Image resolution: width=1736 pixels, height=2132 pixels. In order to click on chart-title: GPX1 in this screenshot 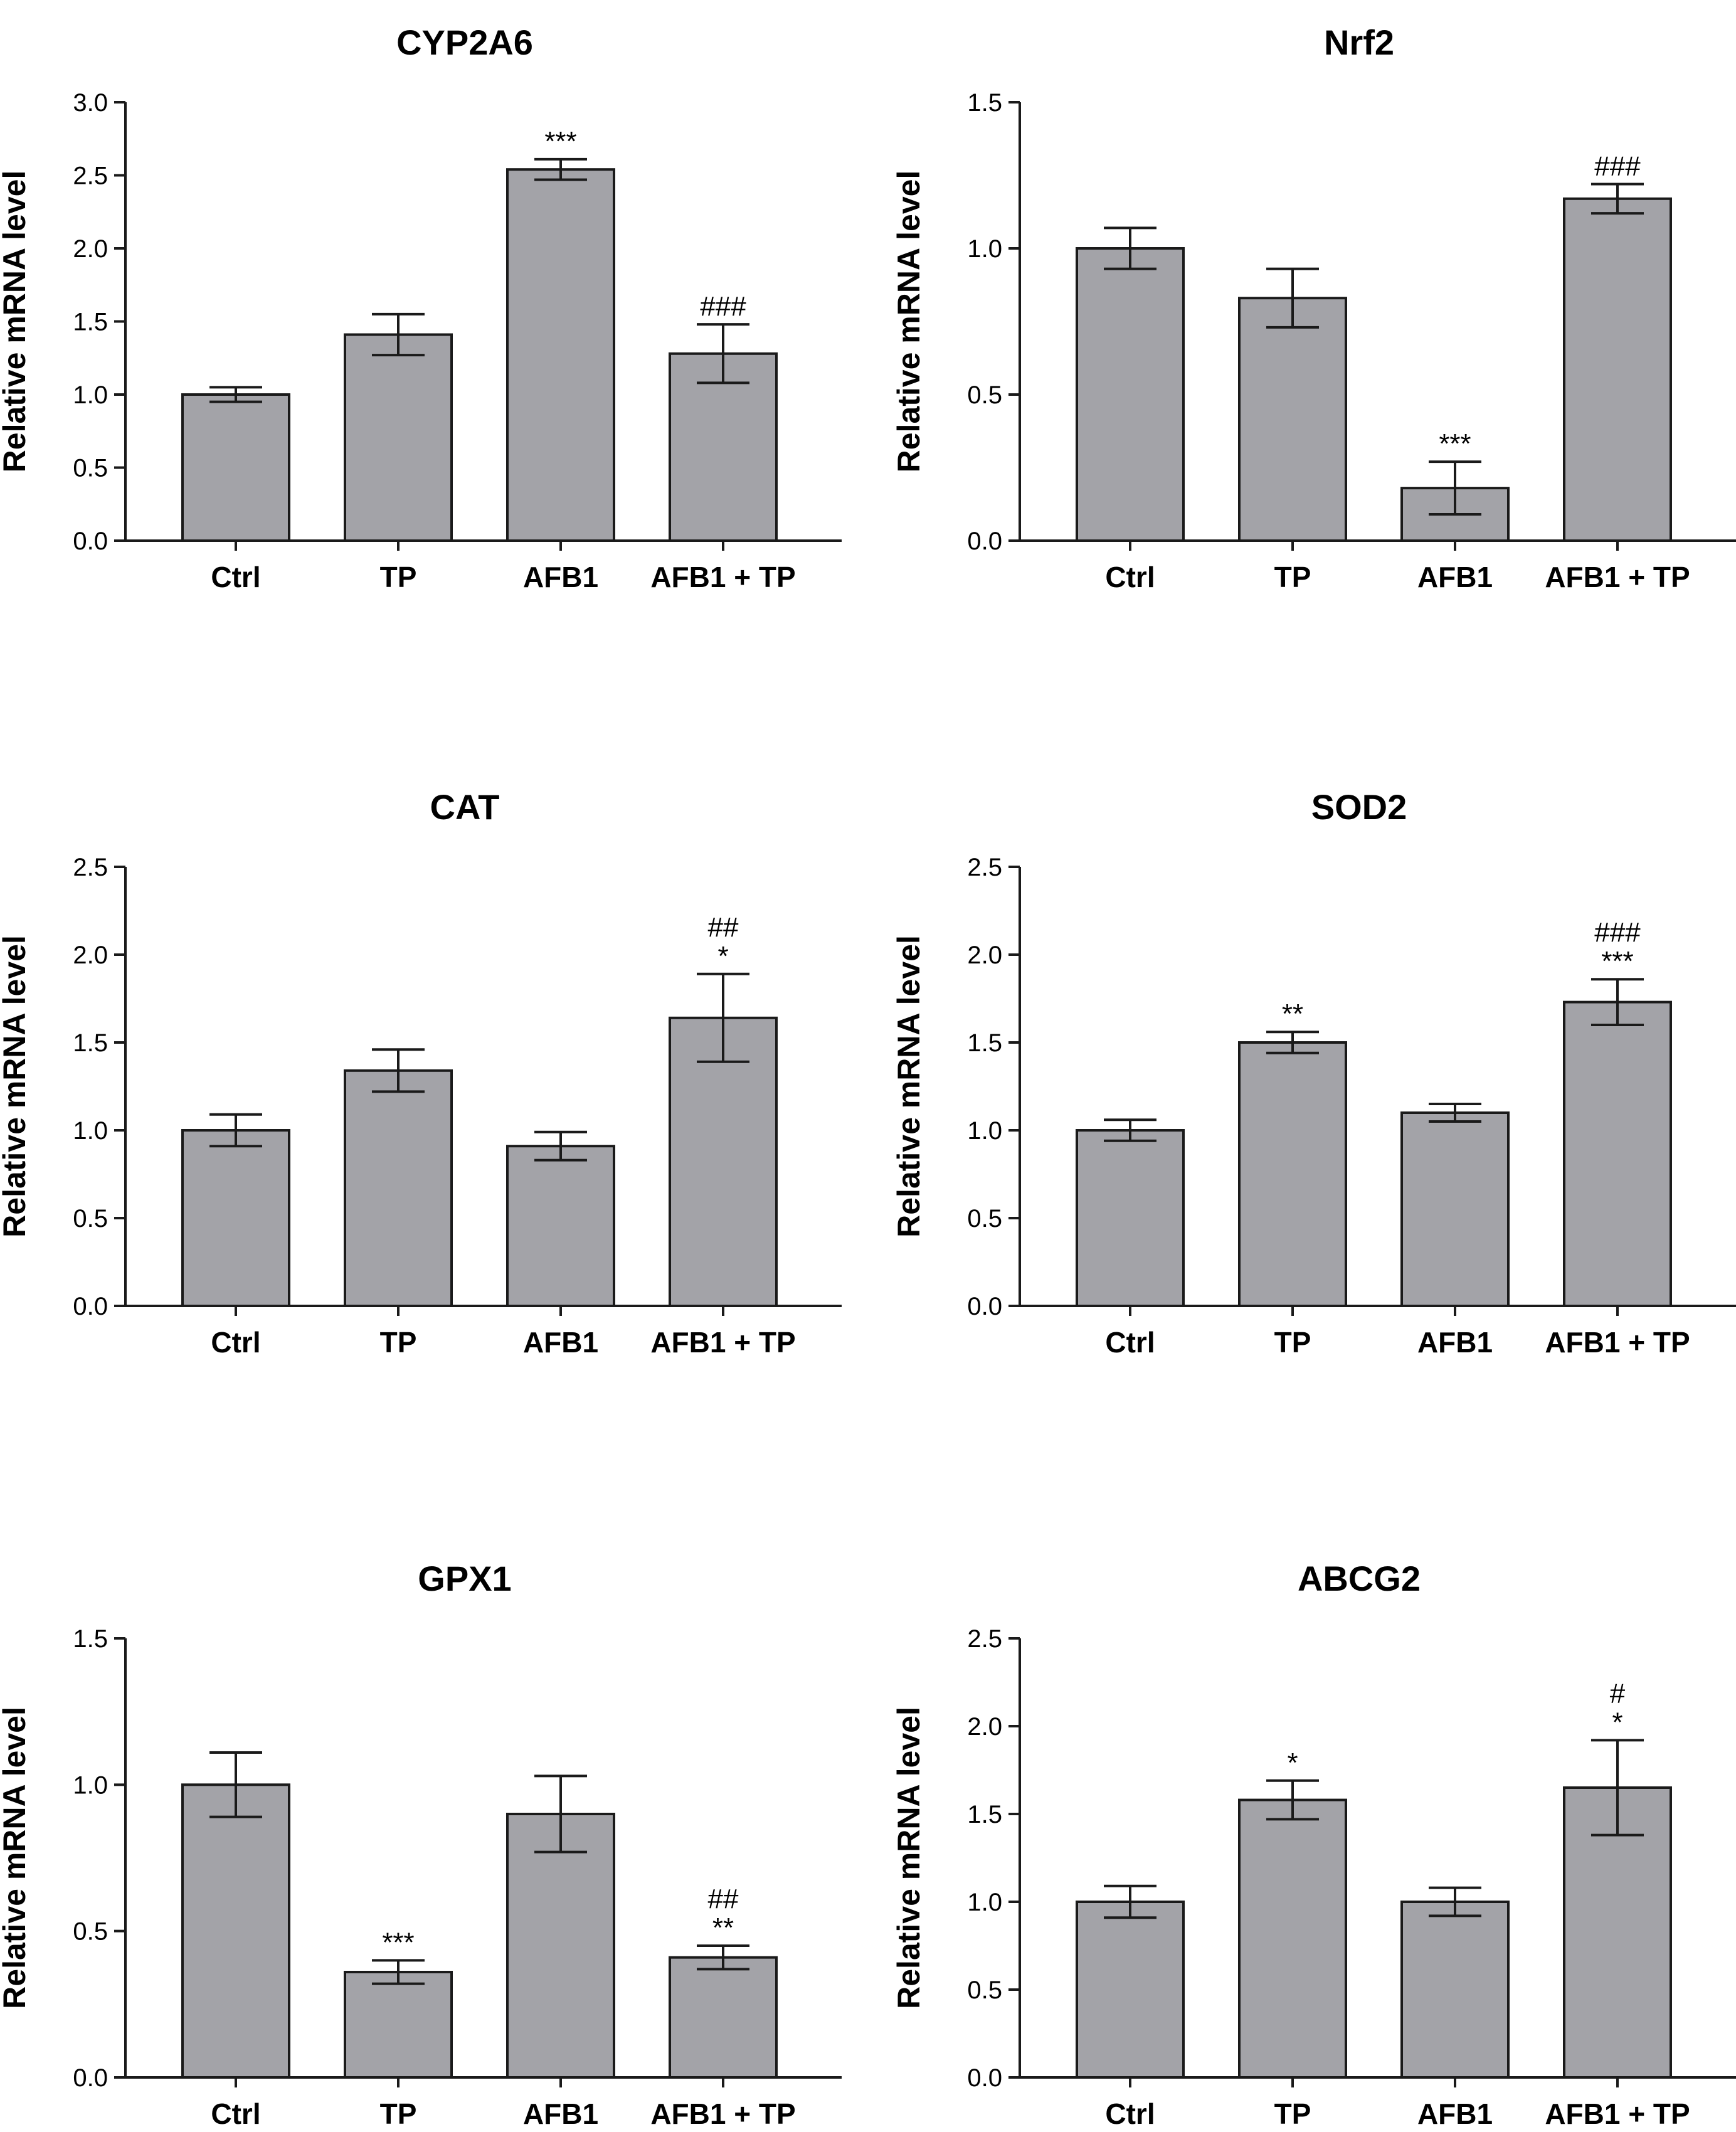, I will do `click(465, 1578)`.